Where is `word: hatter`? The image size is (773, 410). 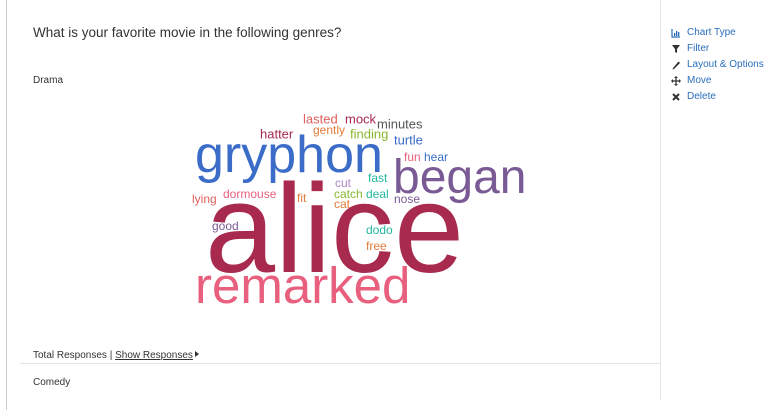
word: hatter is located at coordinates (277, 134).